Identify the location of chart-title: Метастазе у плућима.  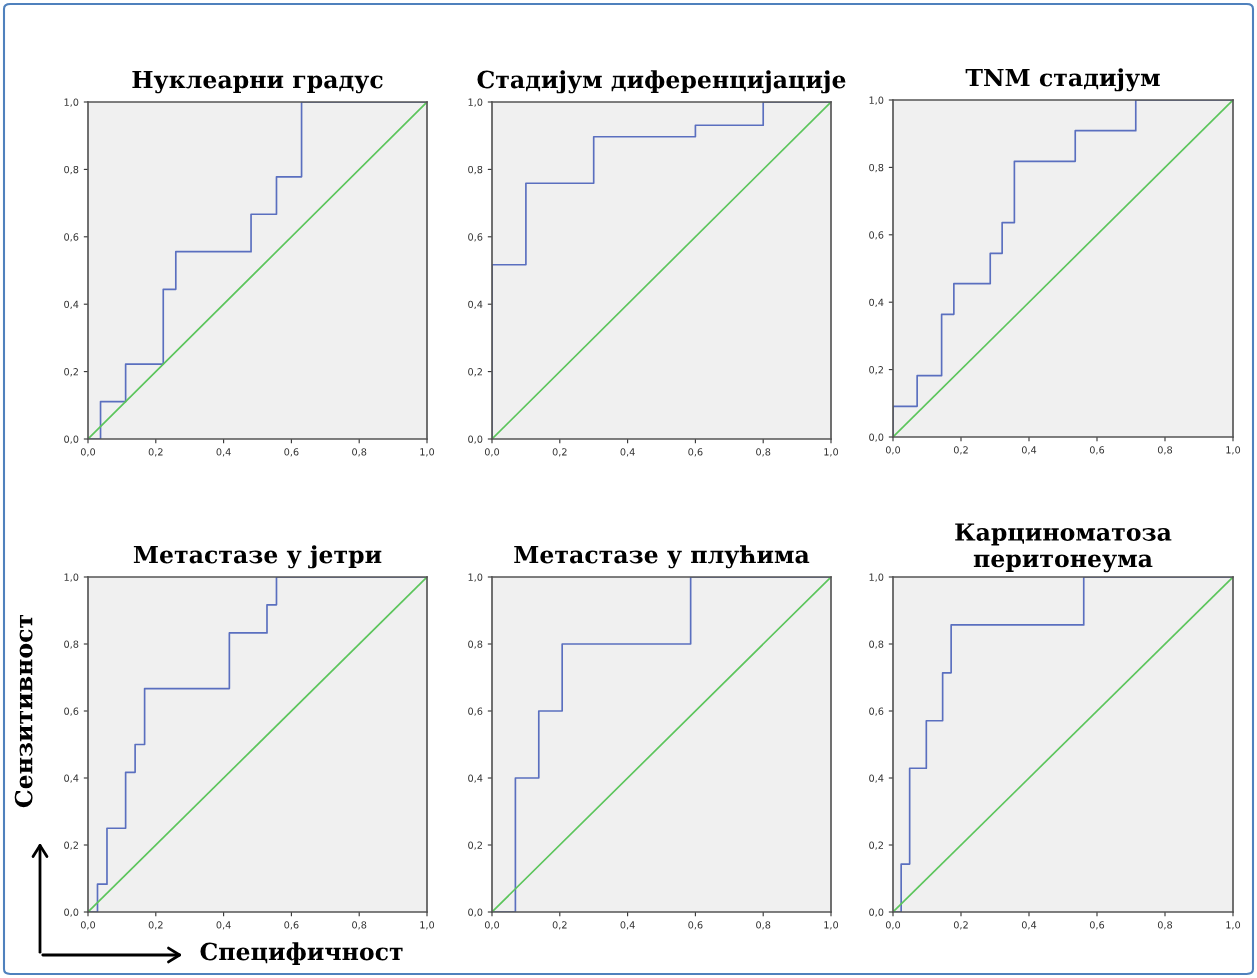
(662, 557).